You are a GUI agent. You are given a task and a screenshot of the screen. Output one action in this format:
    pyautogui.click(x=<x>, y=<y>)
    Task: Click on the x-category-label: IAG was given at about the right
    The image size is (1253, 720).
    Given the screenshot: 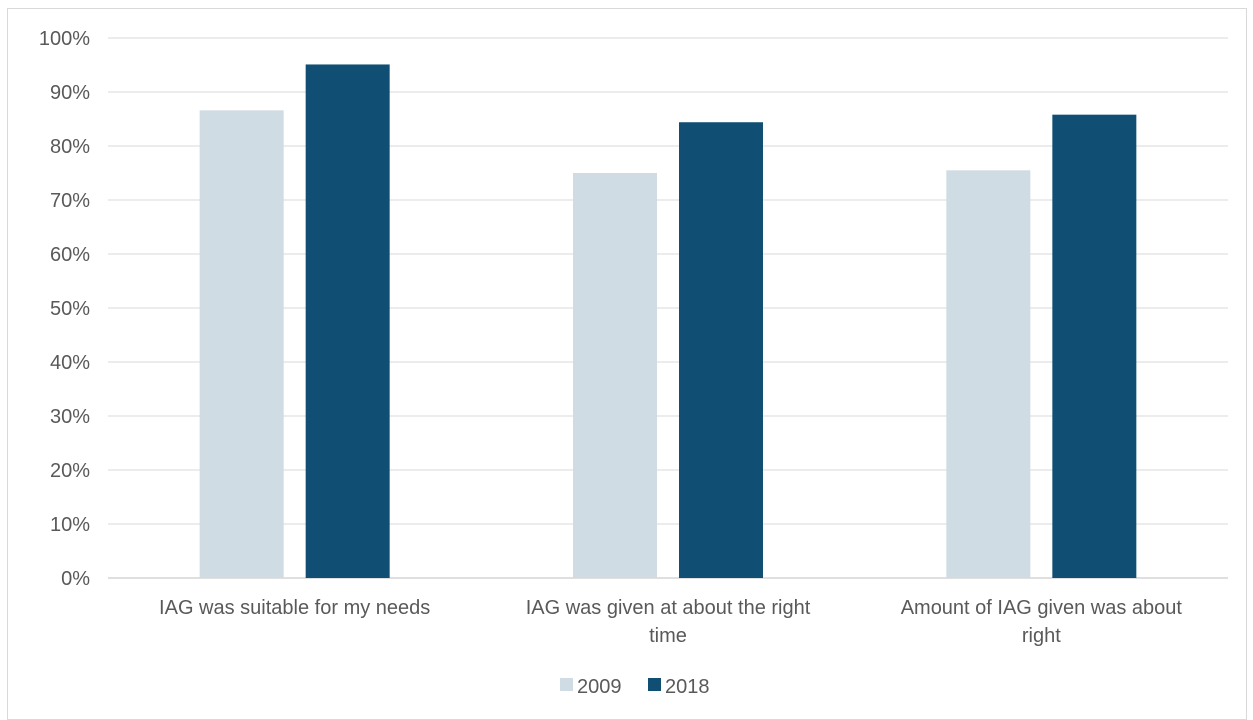 What is the action you would take?
    pyautogui.click(x=668, y=608)
    